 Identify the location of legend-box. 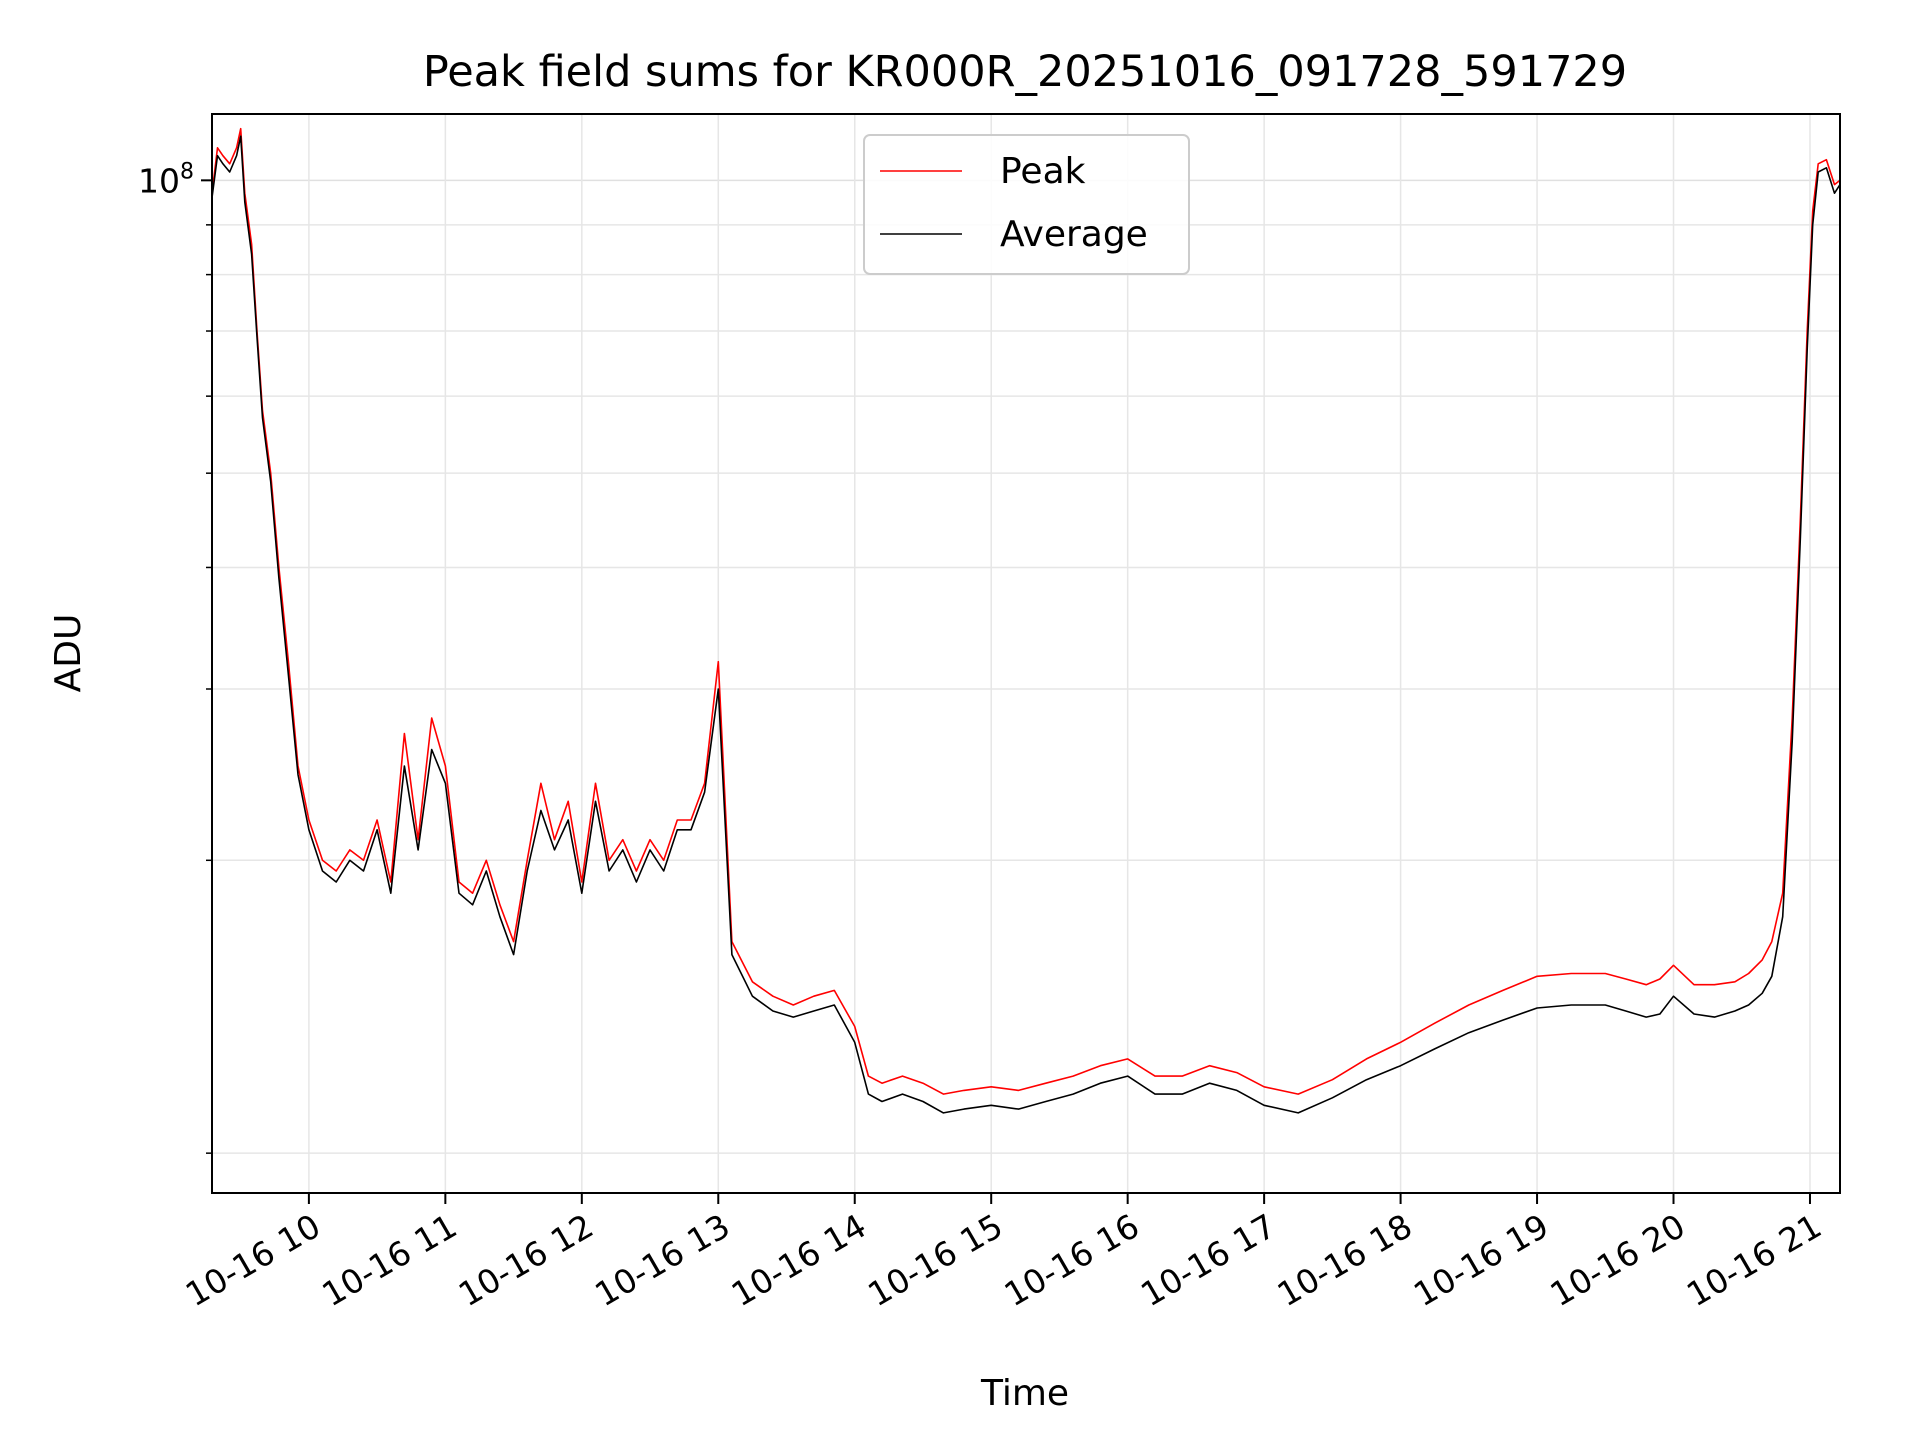
(1026, 204).